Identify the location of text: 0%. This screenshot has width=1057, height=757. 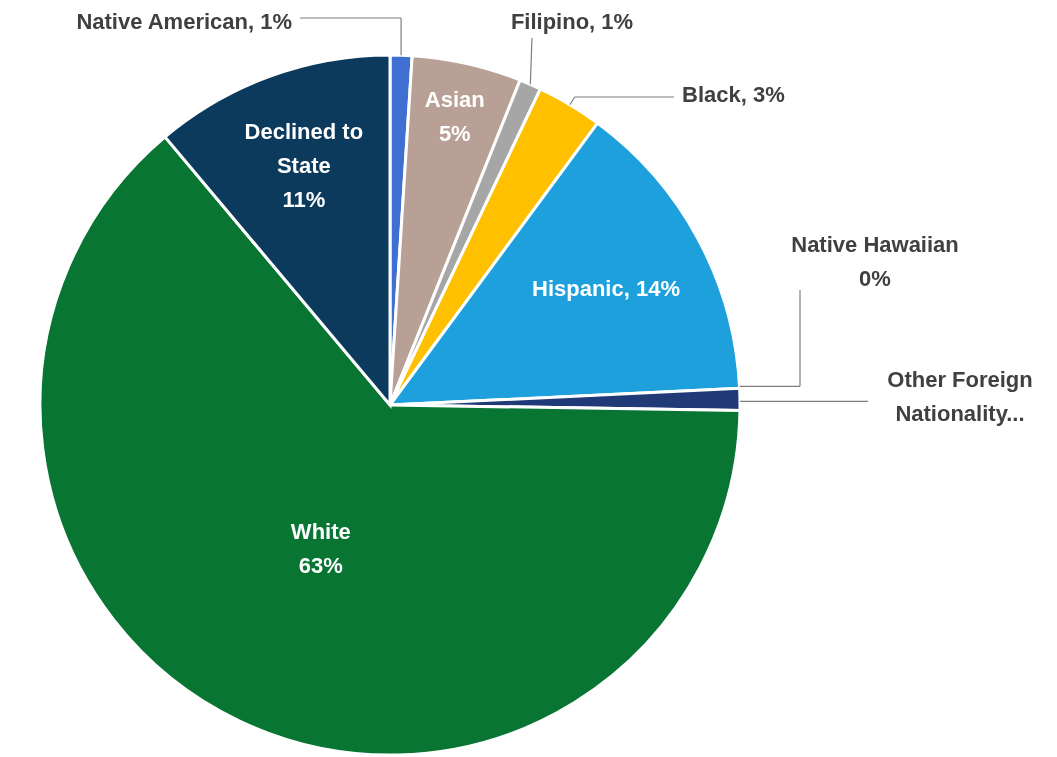
(875, 278).